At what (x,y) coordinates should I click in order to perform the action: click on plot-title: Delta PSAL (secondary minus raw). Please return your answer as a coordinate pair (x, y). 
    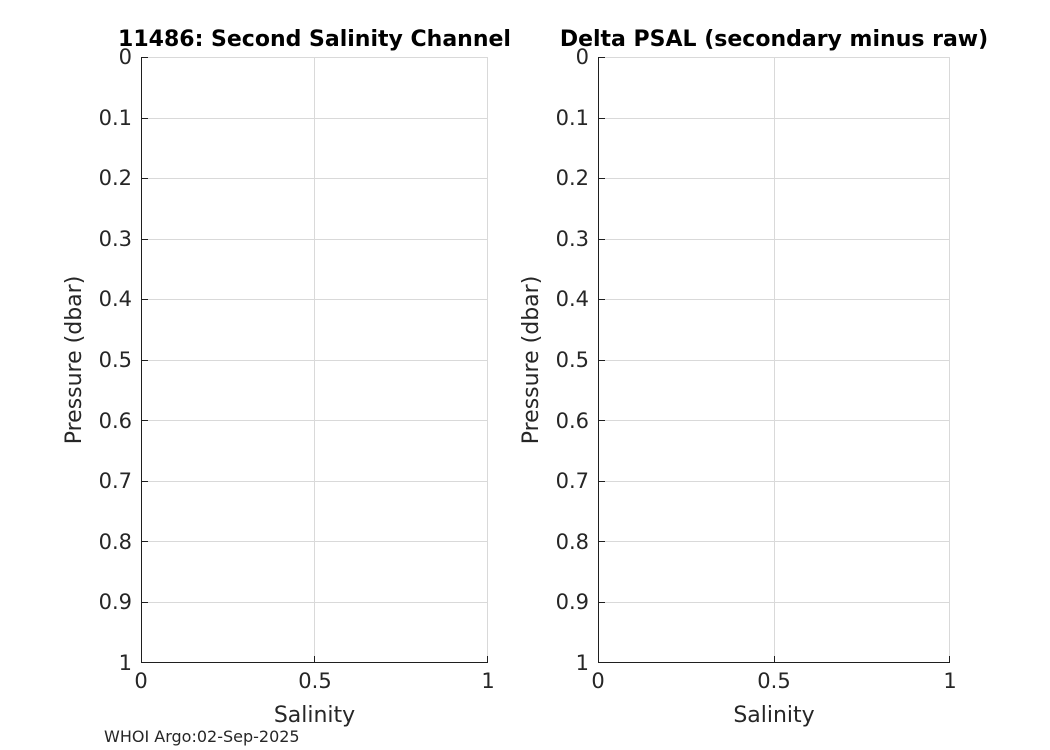
    Looking at the image, I should click on (774, 39).